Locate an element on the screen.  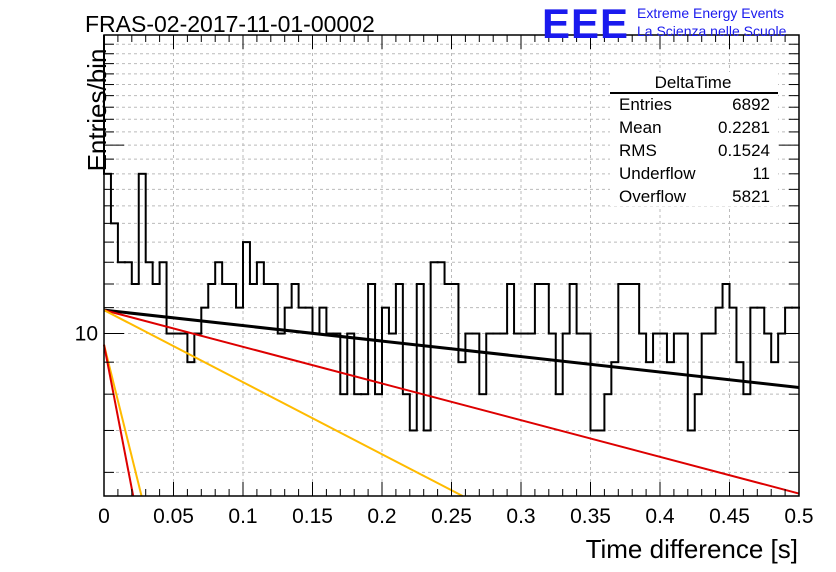
x-tick-label: 0.15 is located at coordinates (312, 516).